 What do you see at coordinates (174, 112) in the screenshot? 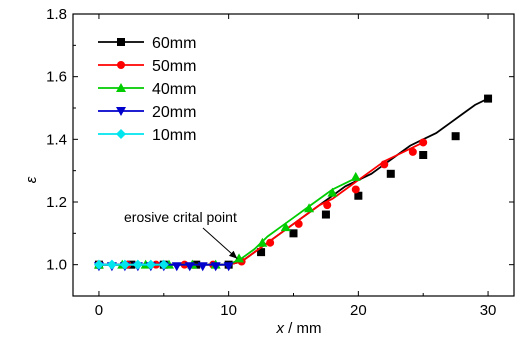
I see `legend-label: 20mm` at bounding box center [174, 112].